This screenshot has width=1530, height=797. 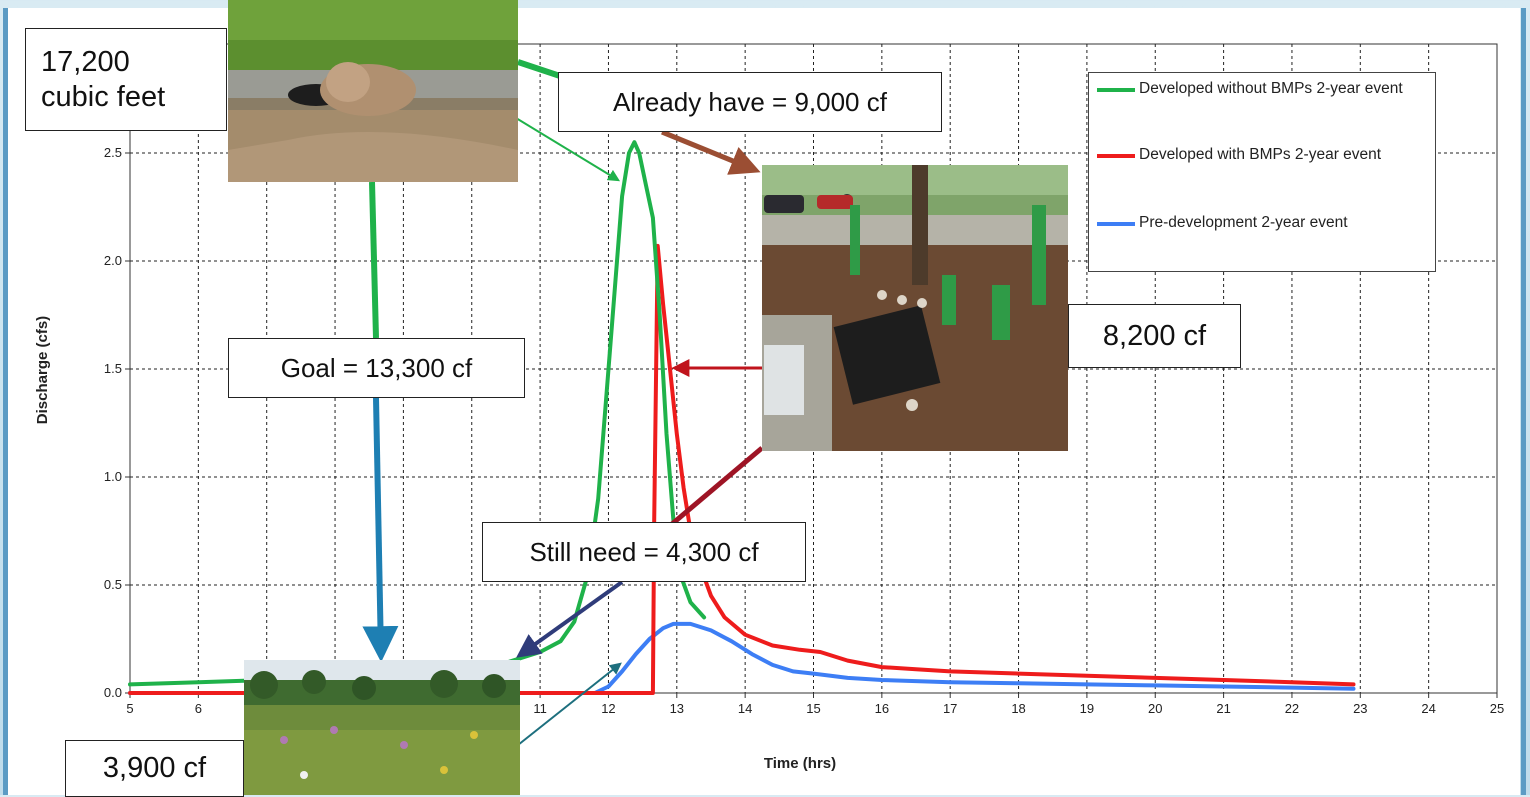 I want to click on arrow-to-meadow-photo, so click(x=380, y=530).